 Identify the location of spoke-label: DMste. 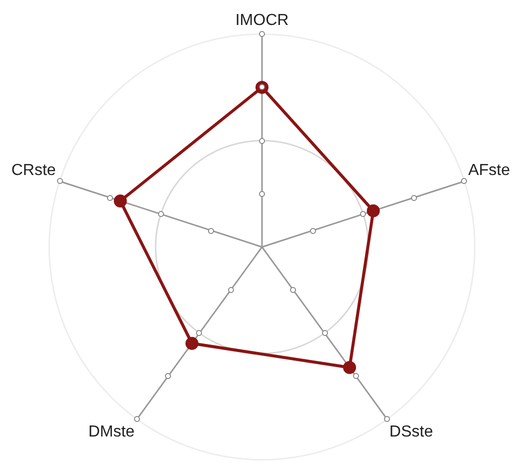
(111, 431).